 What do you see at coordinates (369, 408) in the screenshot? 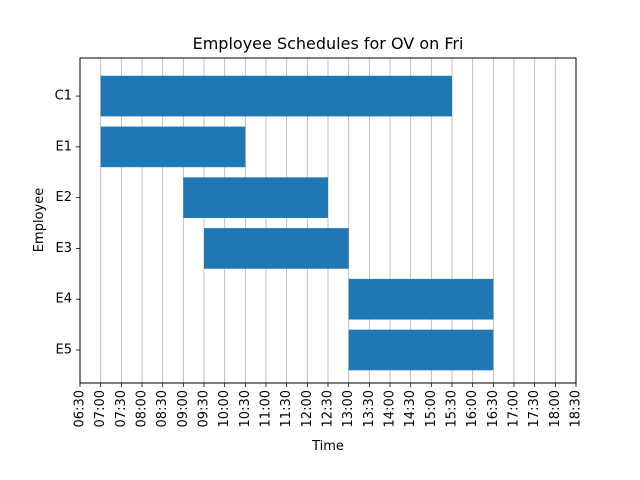
I see `x-tick-label: 13:30` at bounding box center [369, 408].